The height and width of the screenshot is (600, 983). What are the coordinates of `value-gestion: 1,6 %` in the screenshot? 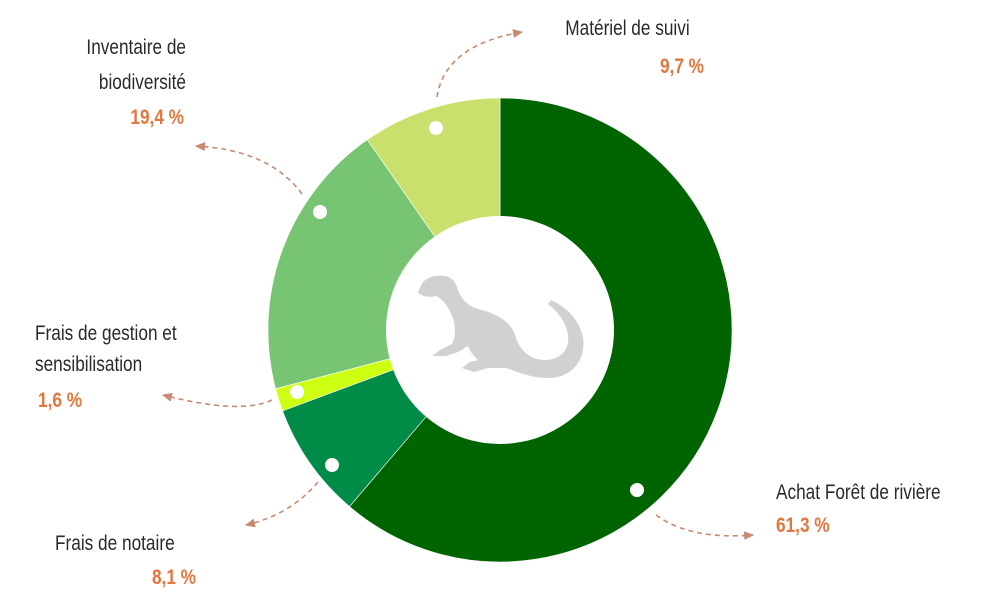 It's located at (60, 400).